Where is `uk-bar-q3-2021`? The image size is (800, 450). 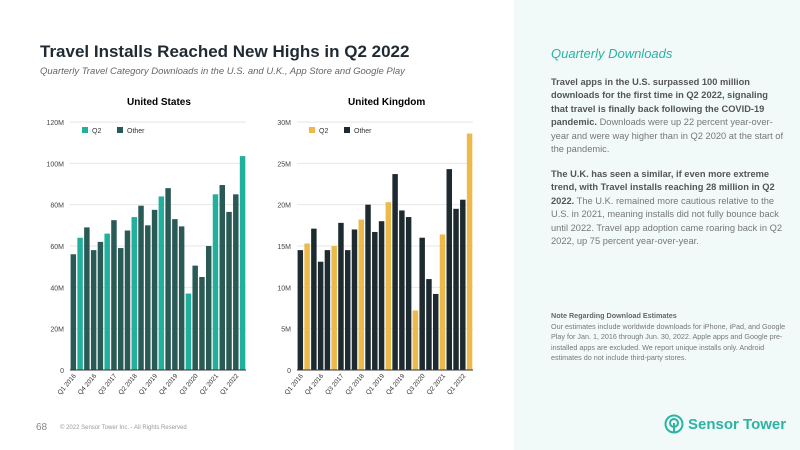
uk-bar-q3-2021 is located at coordinates (449, 269).